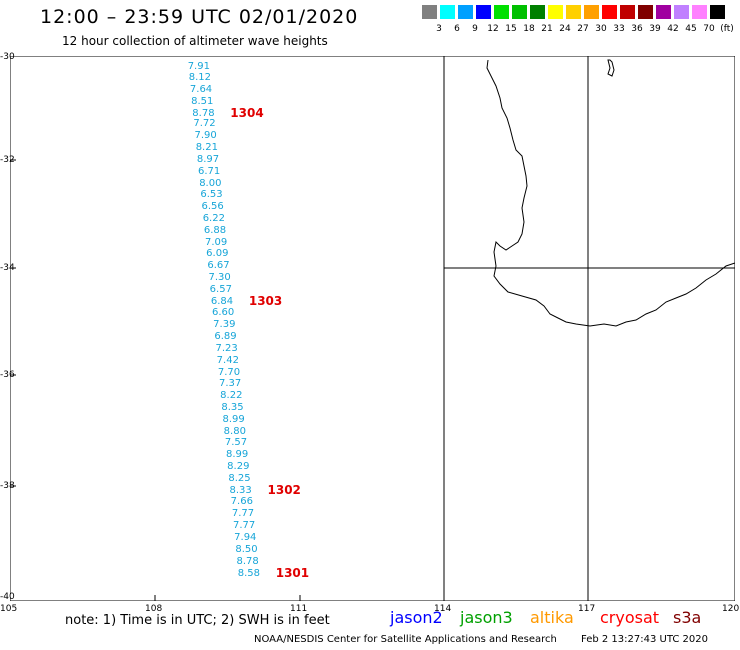 Image resolution: width=740 pixels, height=650 pixels. What do you see at coordinates (7, 268) in the screenshot?
I see `lat-label: -34` at bounding box center [7, 268].